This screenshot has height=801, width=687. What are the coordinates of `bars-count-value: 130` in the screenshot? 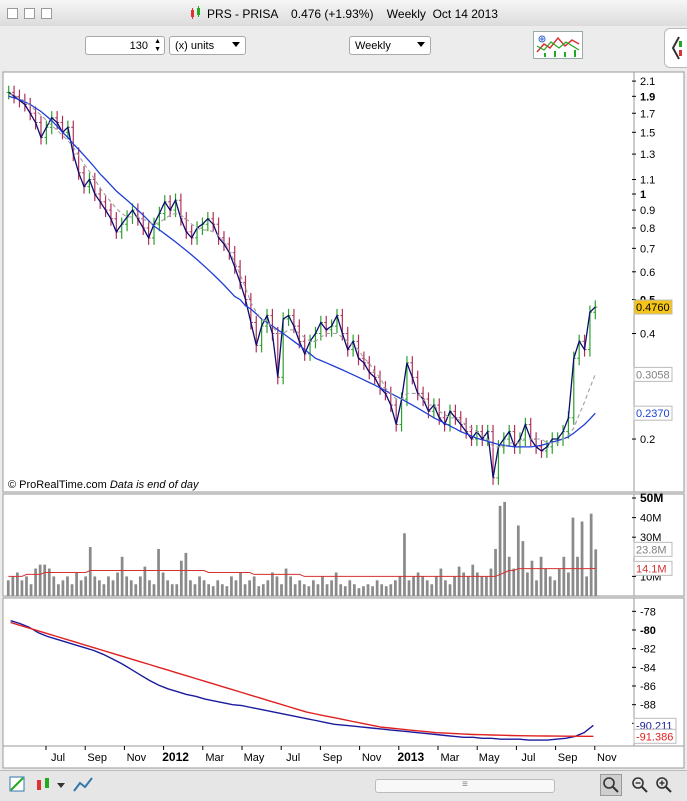 It's located at (138, 46).